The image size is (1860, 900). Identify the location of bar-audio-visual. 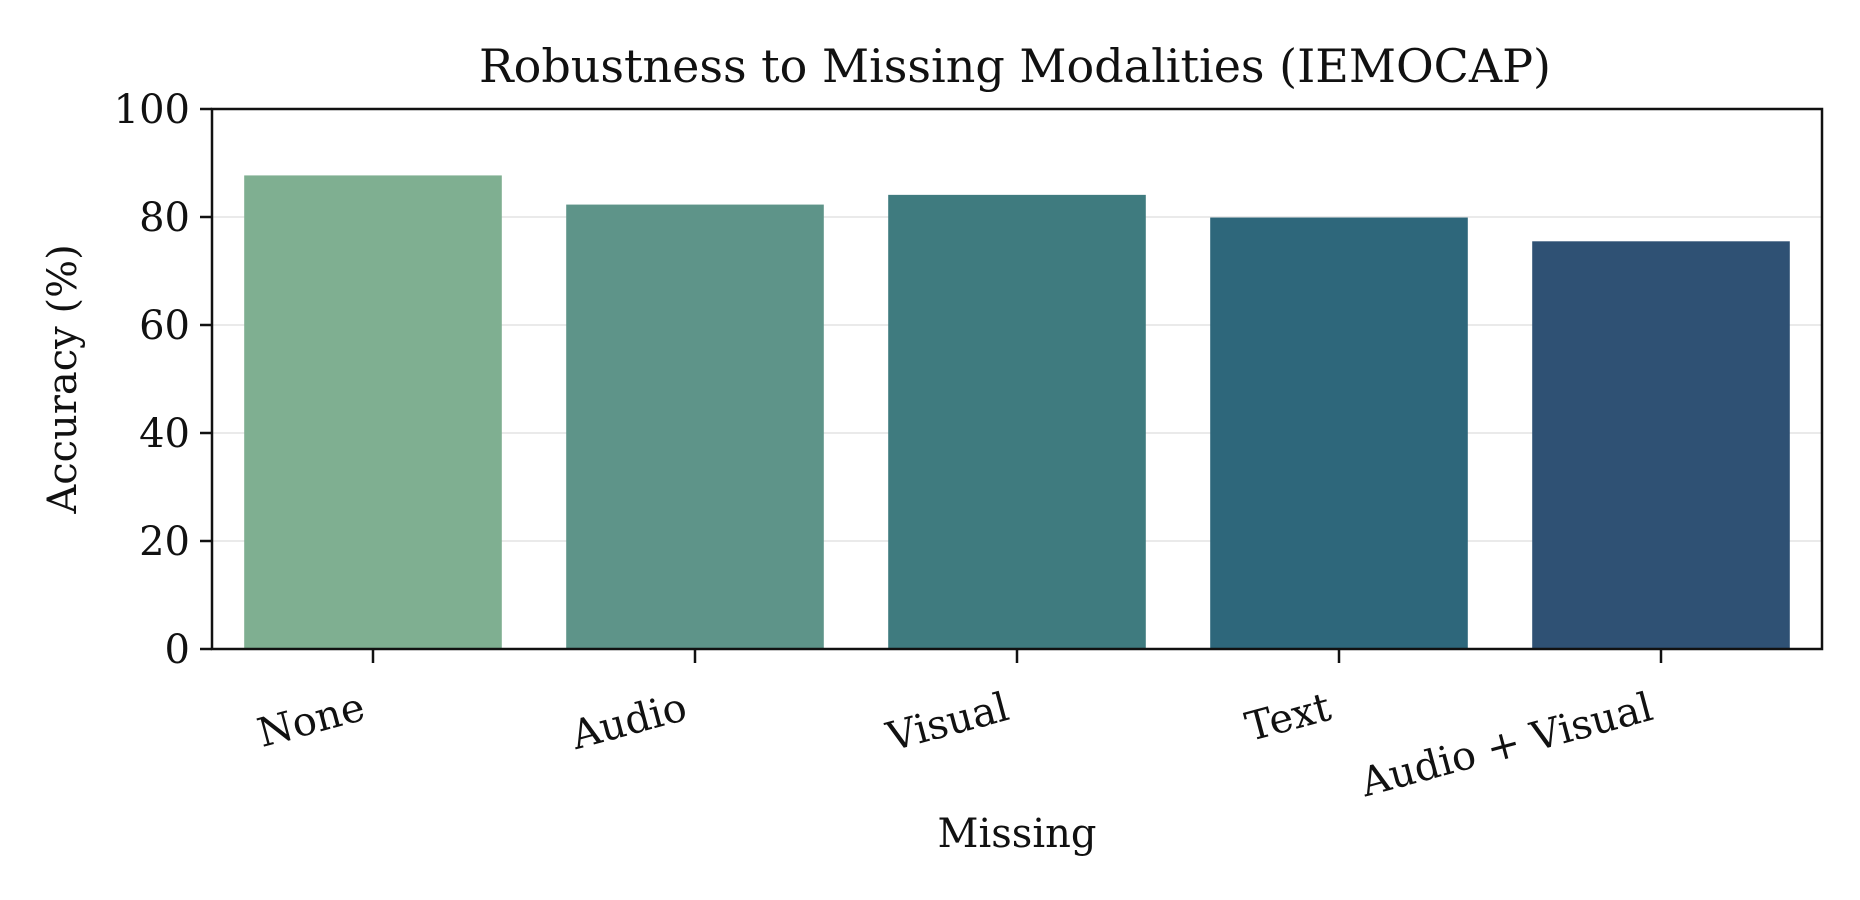
(1661, 445).